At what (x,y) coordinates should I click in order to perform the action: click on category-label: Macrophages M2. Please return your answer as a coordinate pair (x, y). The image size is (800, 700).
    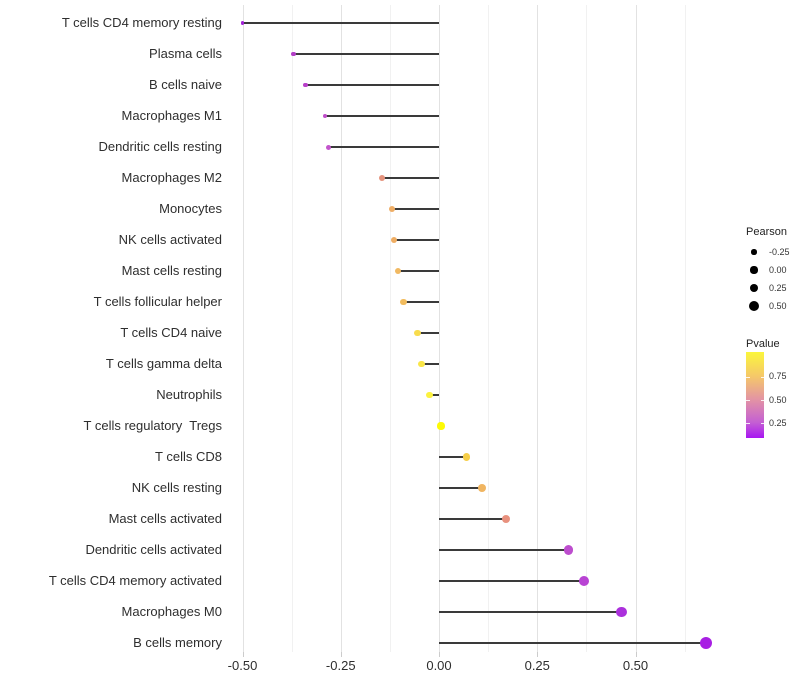
    Looking at the image, I should click on (171, 177).